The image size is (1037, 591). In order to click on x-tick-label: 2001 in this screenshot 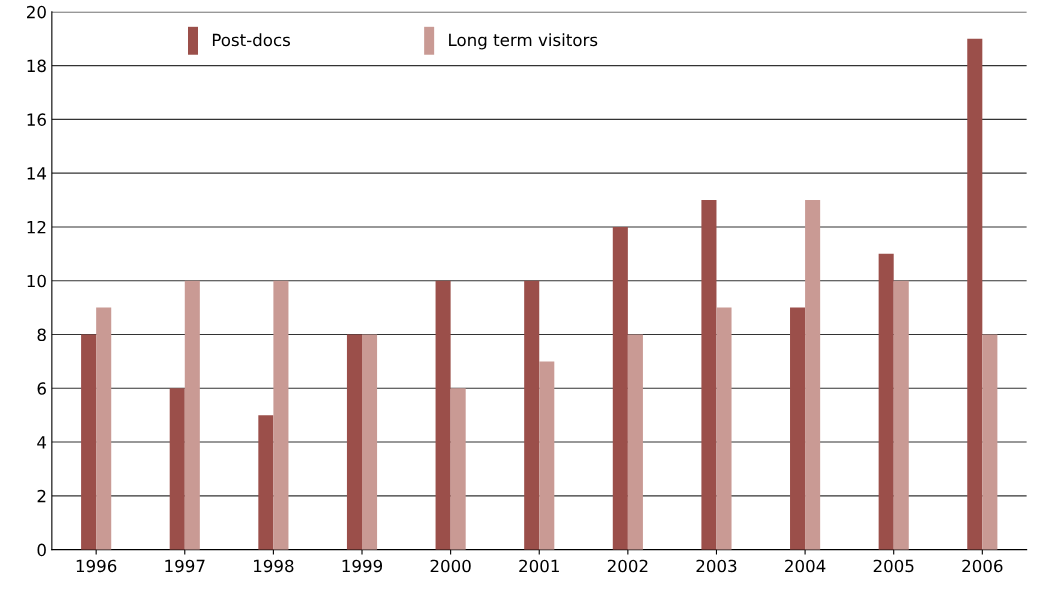, I will do `click(539, 566)`.